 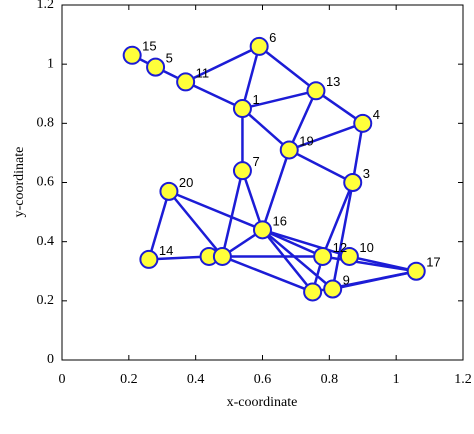 What do you see at coordinates (50, 63) in the screenshot?
I see `y-tick-label: 1` at bounding box center [50, 63].